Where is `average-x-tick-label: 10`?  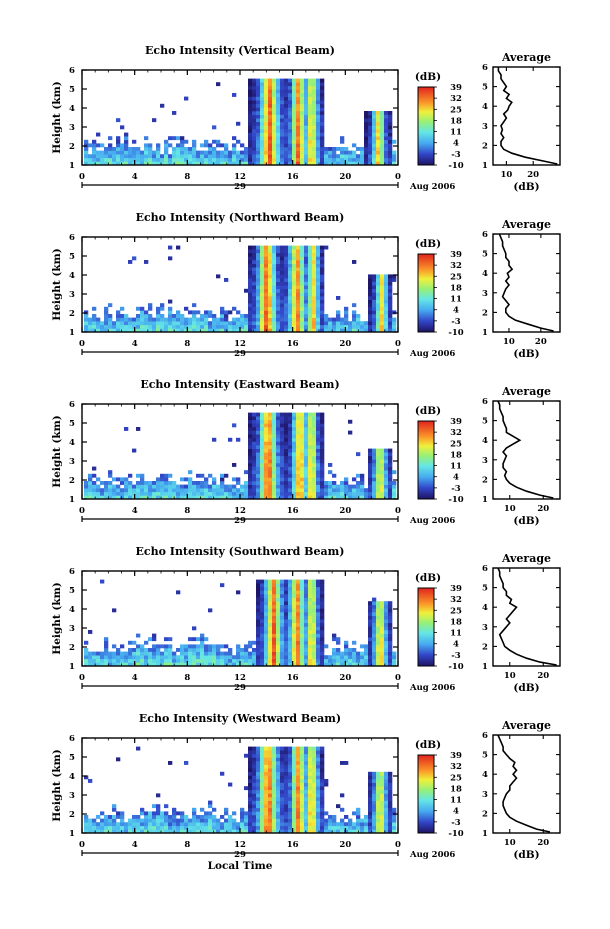
average-x-tick-label: 10 is located at coordinates (510, 676).